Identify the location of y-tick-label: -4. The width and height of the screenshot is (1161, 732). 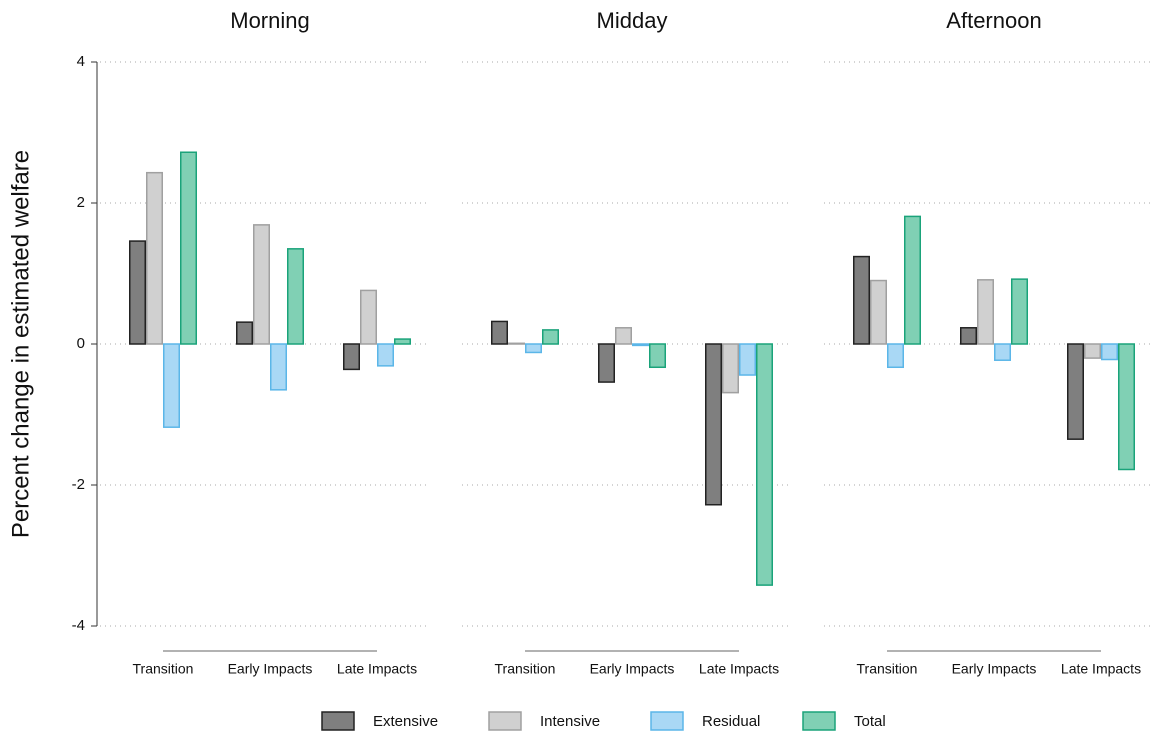
(78, 625).